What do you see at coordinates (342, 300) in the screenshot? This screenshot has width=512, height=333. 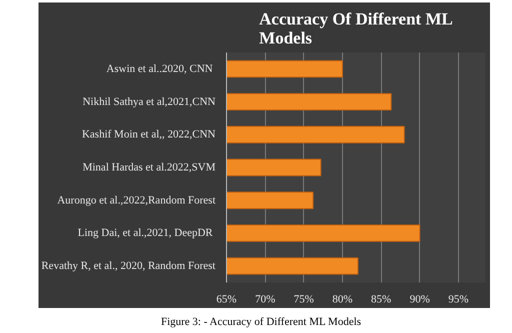 I see `x-tick-label: 80%` at bounding box center [342, 300].